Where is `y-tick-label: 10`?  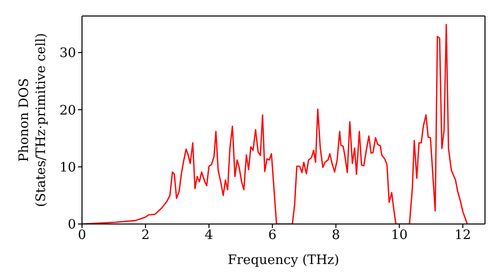 y-tick-label: 10 is located at coordinates (67, 168).